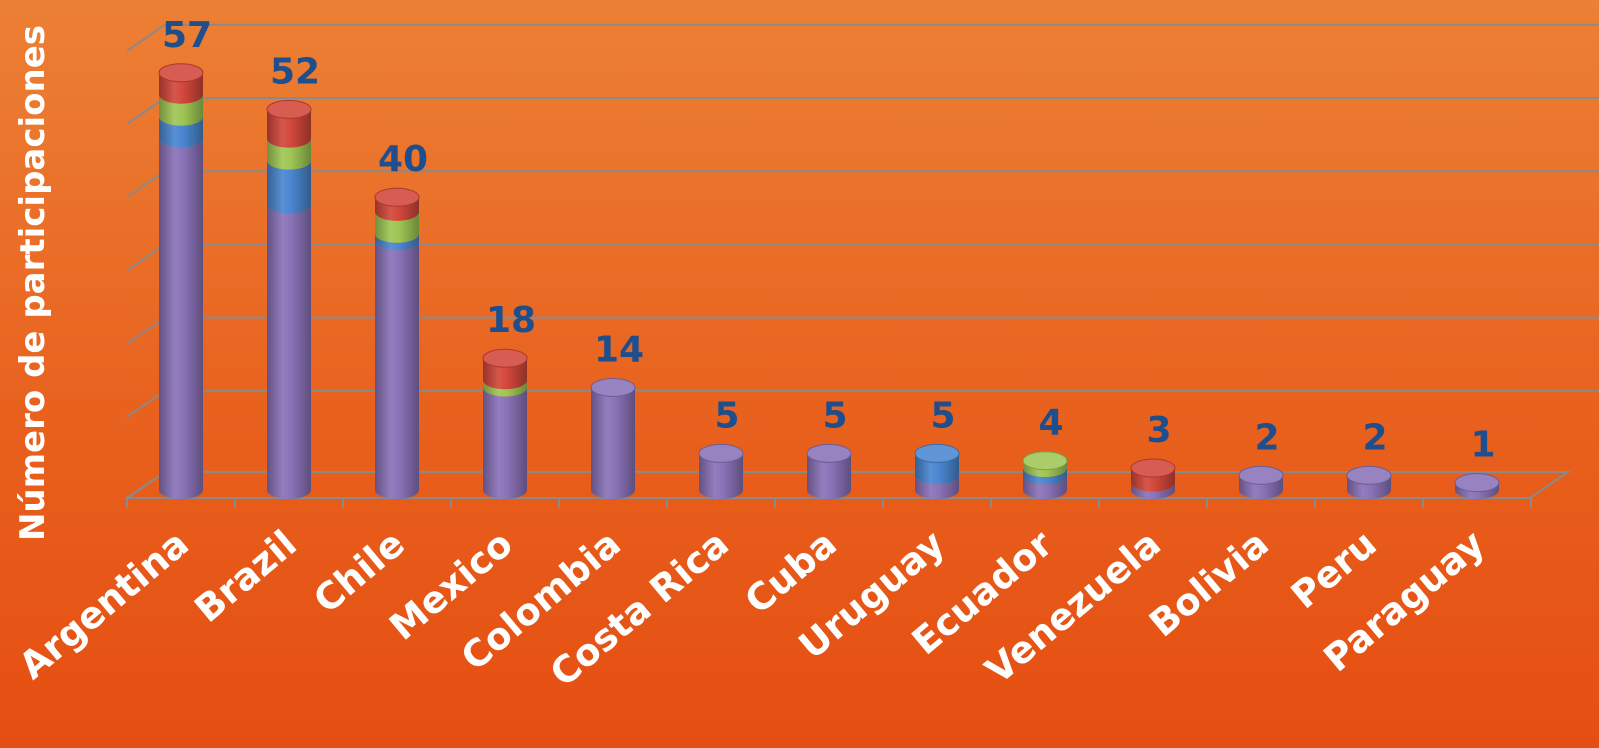 This screenshot has width=1599, height=748. What do you see at coordinates (104, 605) in the screenshot?
I see `category-label: Argentina` at bounding box center [104, 605].